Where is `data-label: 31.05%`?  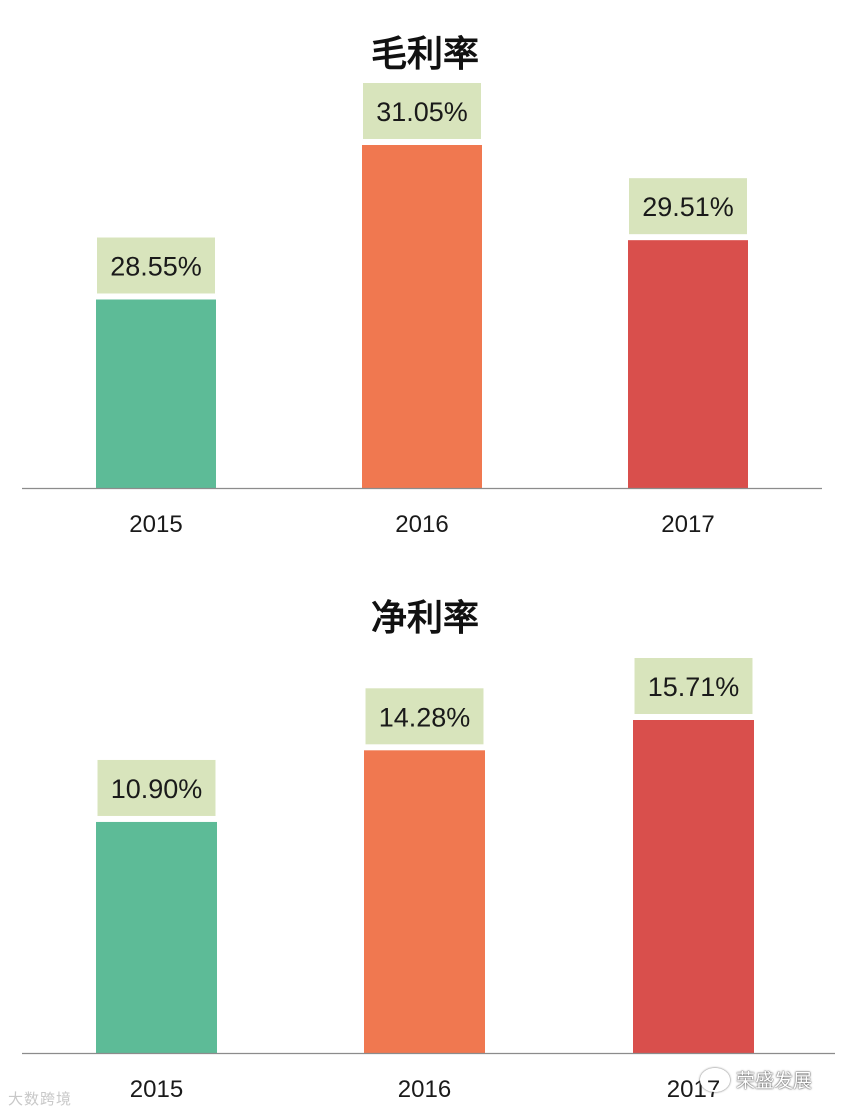 data-label: 31.05% is located at coordinates (422, 112).